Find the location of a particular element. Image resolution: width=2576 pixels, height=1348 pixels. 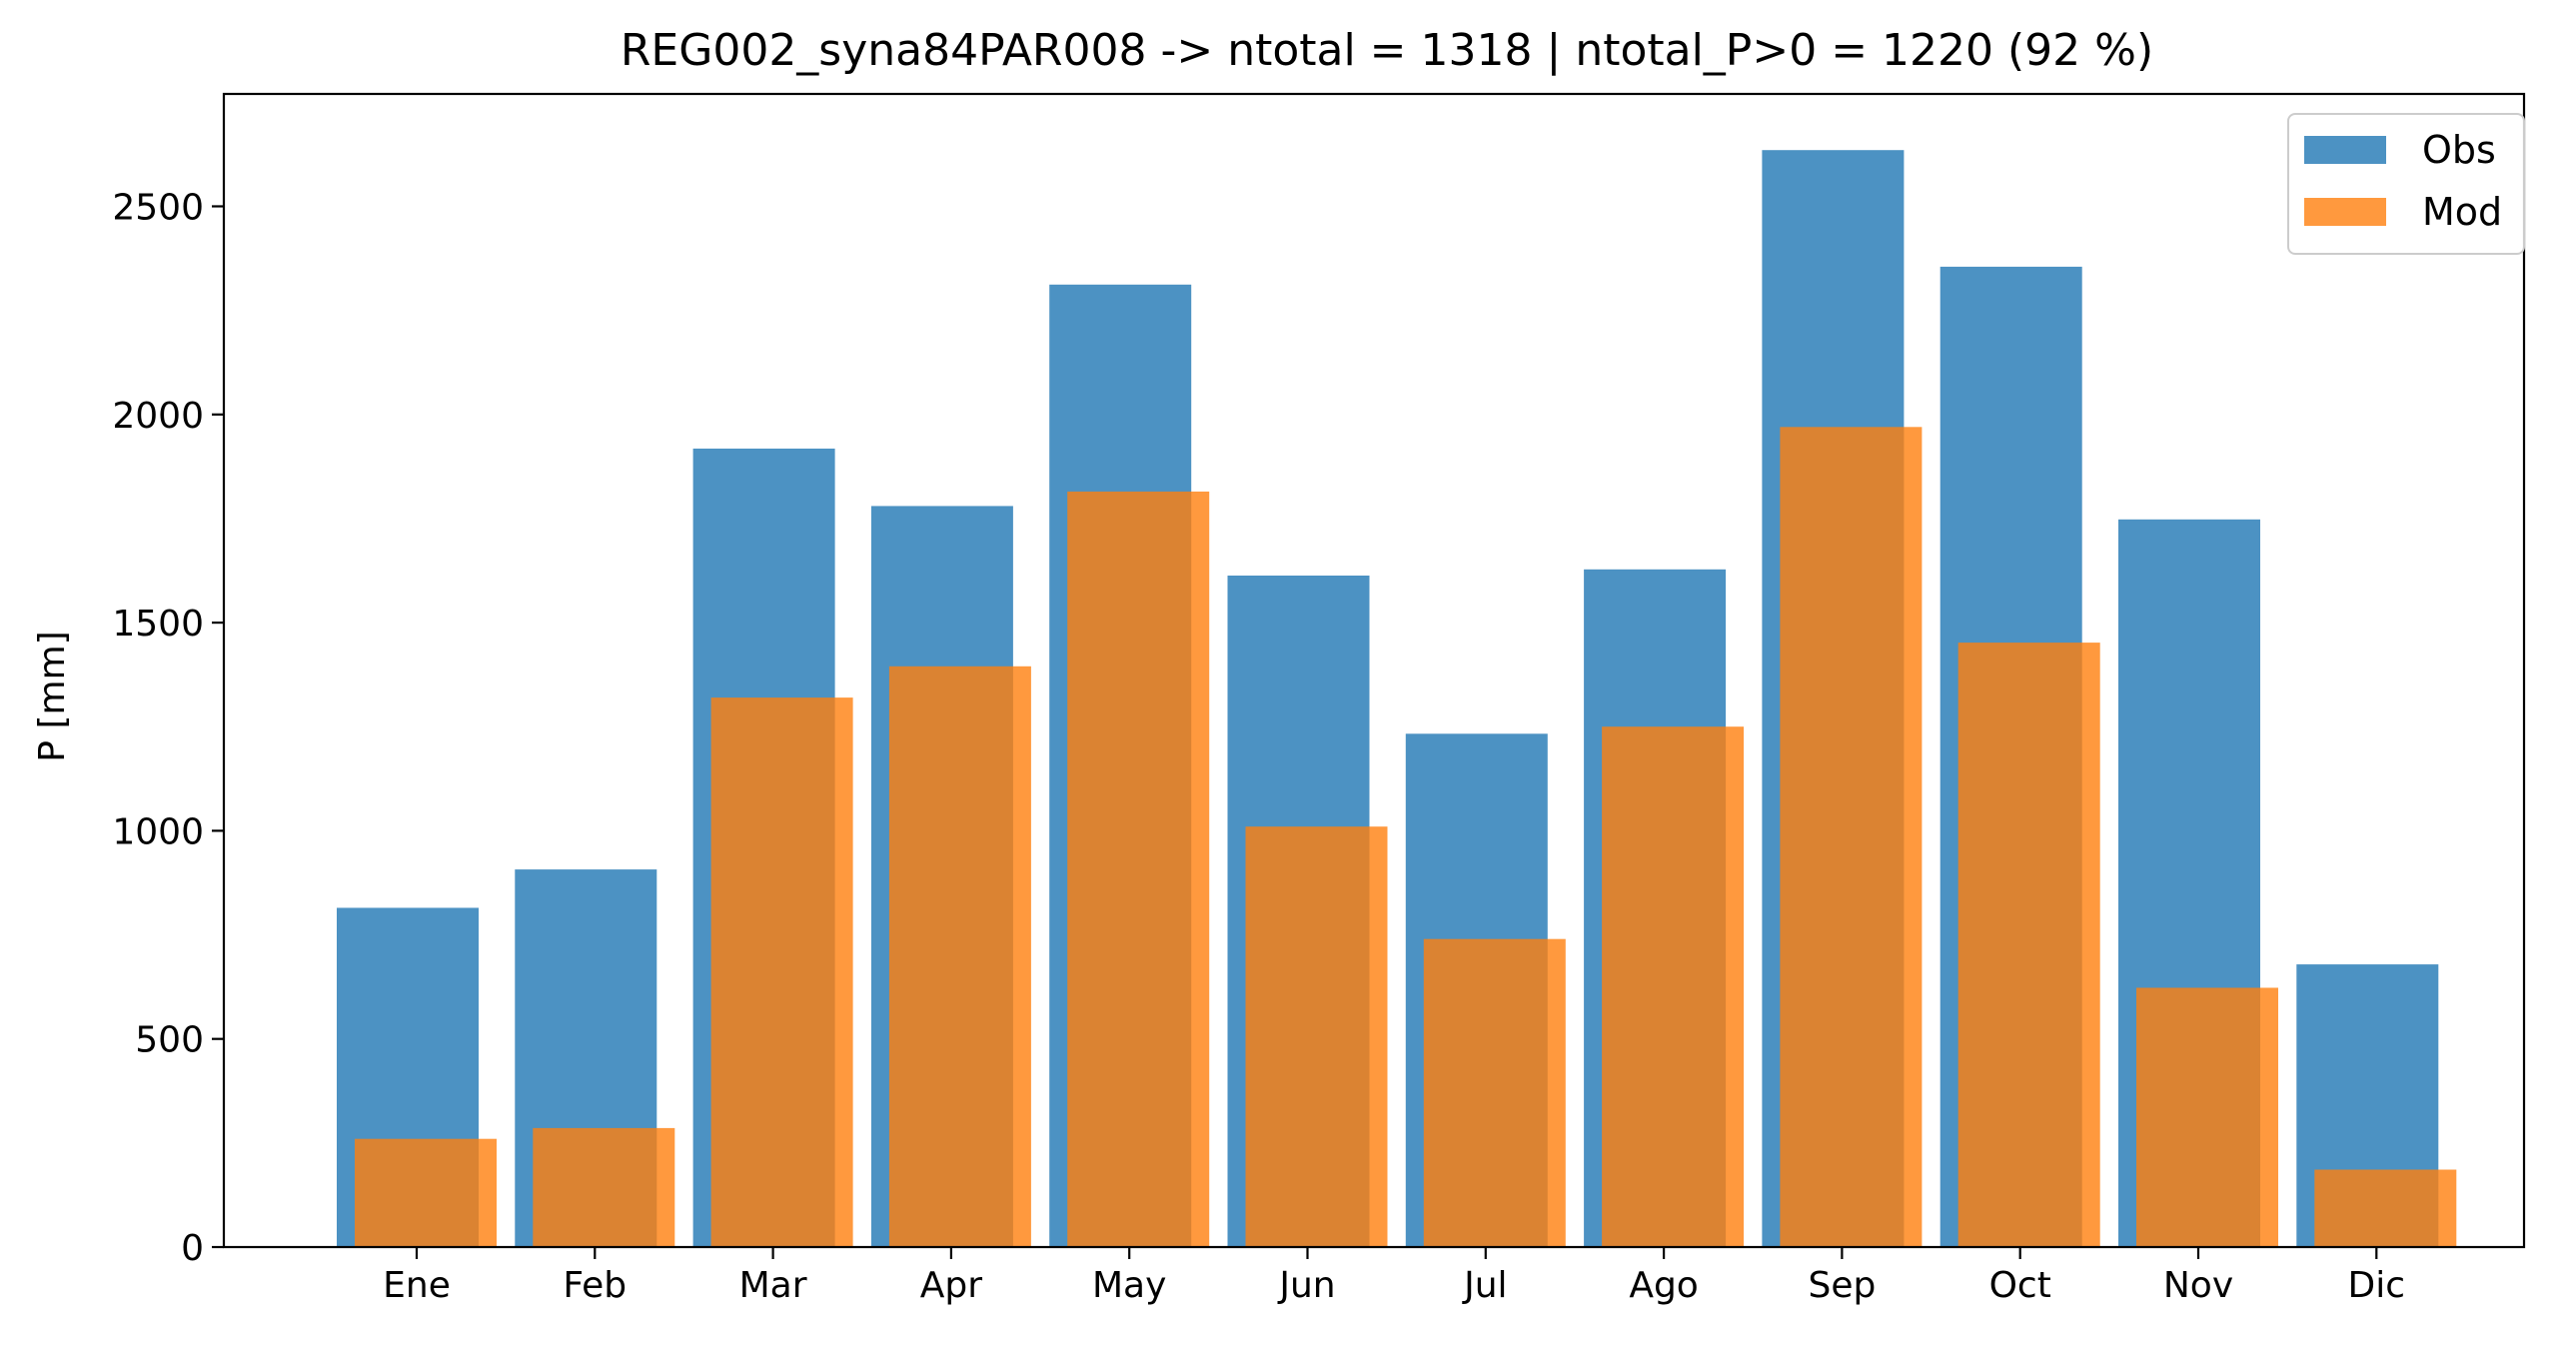

y-tick-label: 500 is located at coordinates (169, 1041).